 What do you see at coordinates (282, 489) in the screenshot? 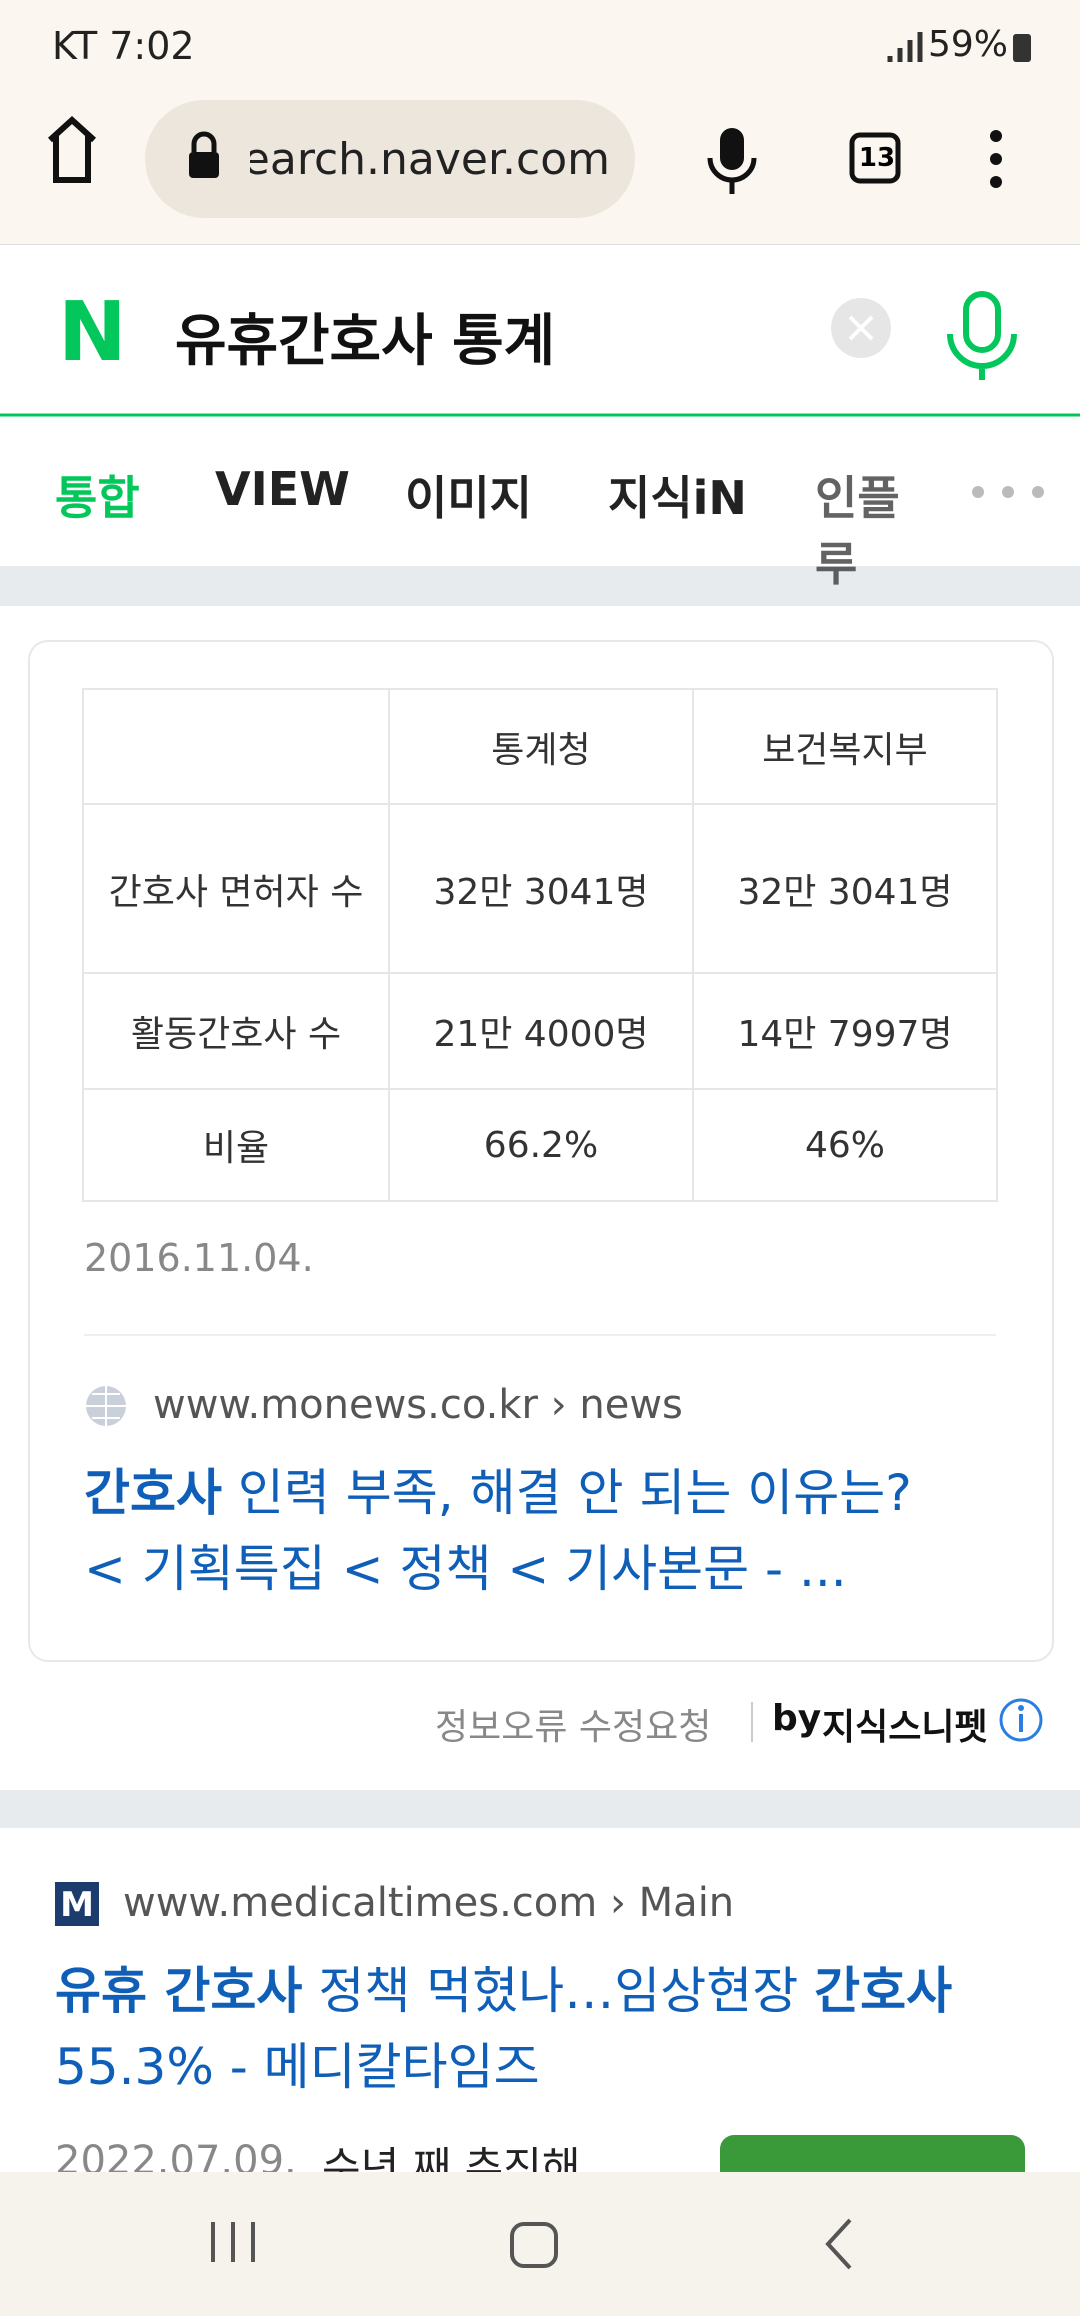
I see `tab: VIEW` at bounding box center [282, 489].